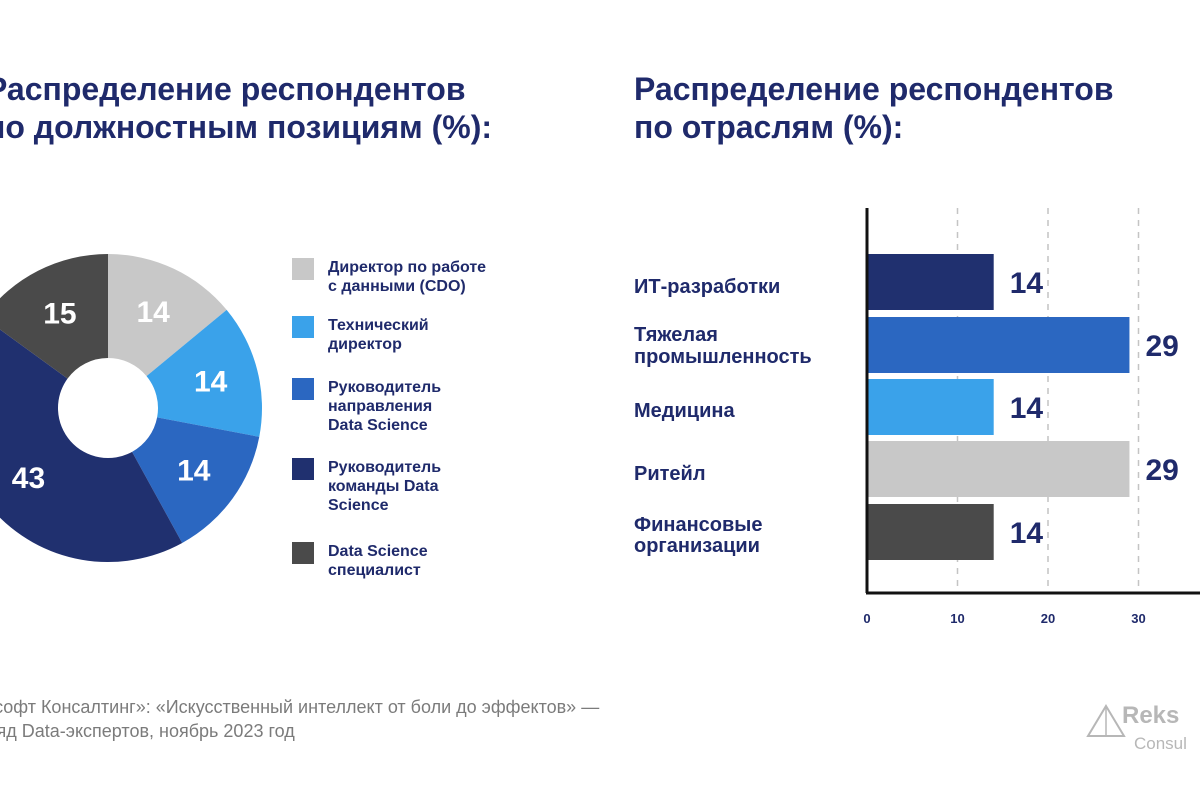 The image size is (1200, 800). What do you see at coordinates (153, 312) in the screenshot?
I see `donut-value-label-0: 14` at bounding box center [153, 312].